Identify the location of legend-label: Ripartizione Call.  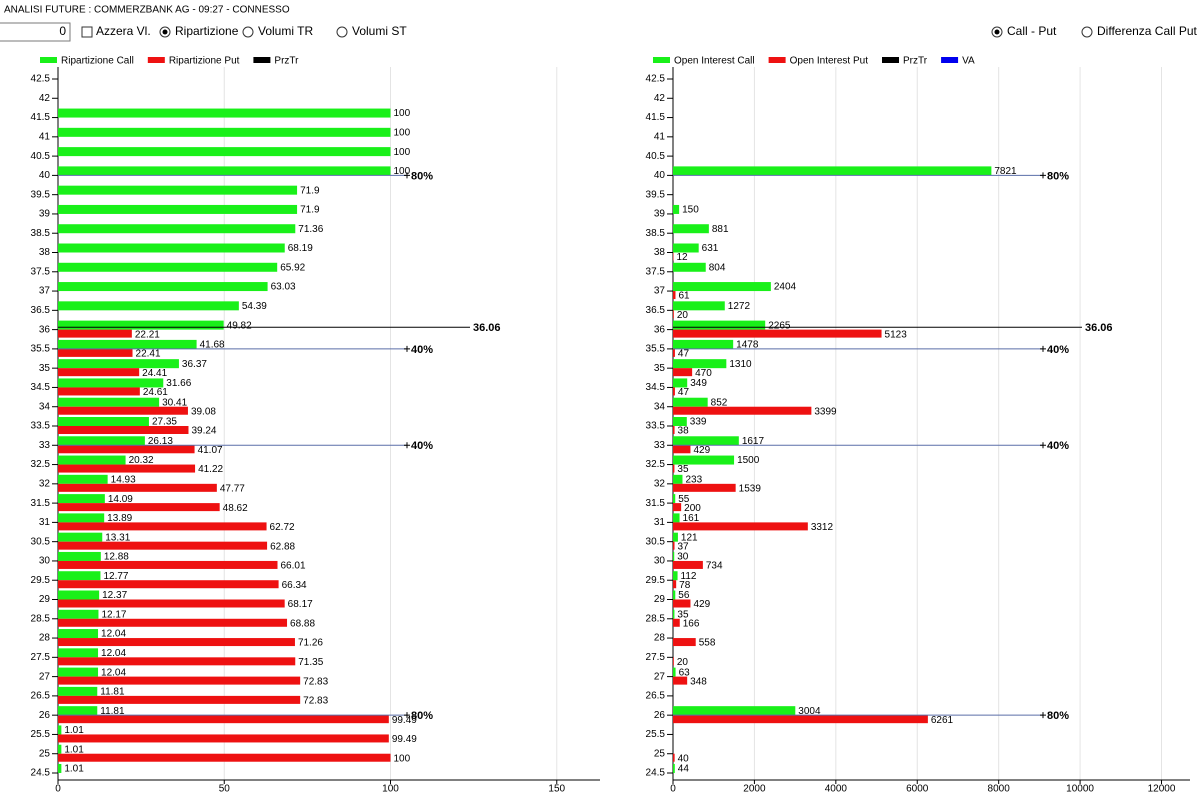
(97, 61).